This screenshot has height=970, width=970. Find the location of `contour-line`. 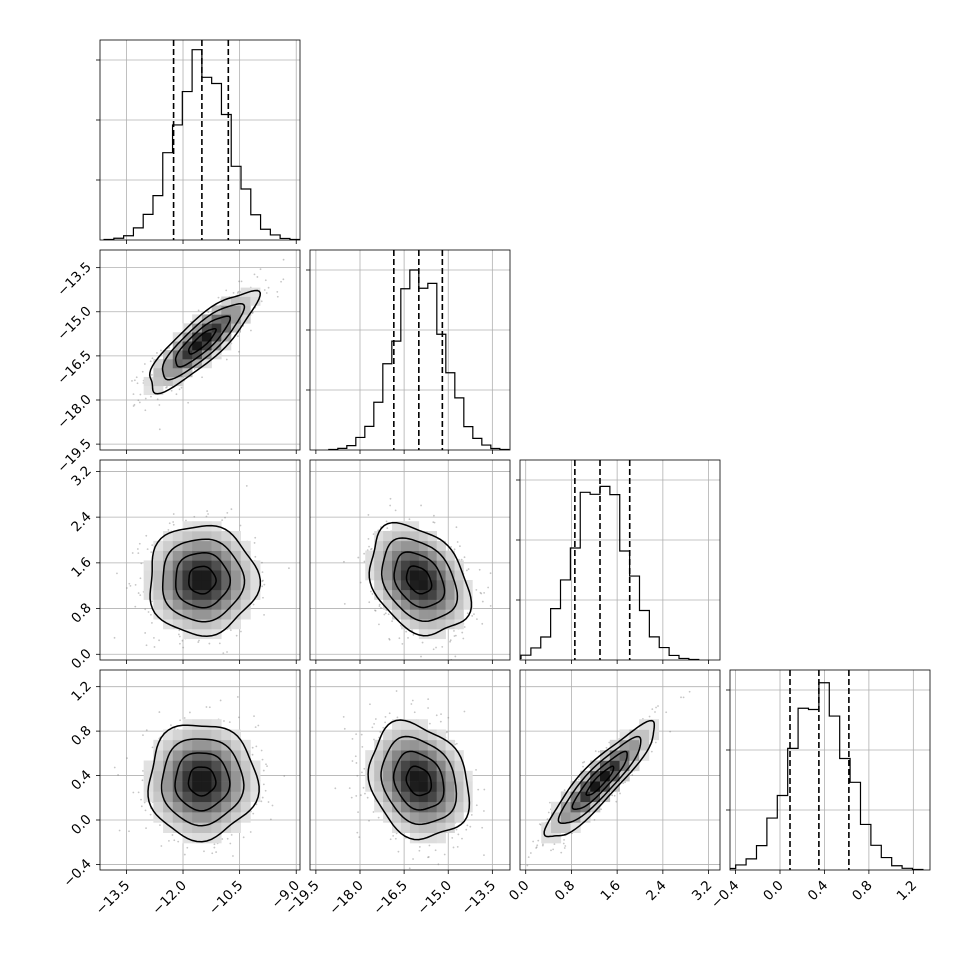

contour-line is located at coordinates (419, 781).